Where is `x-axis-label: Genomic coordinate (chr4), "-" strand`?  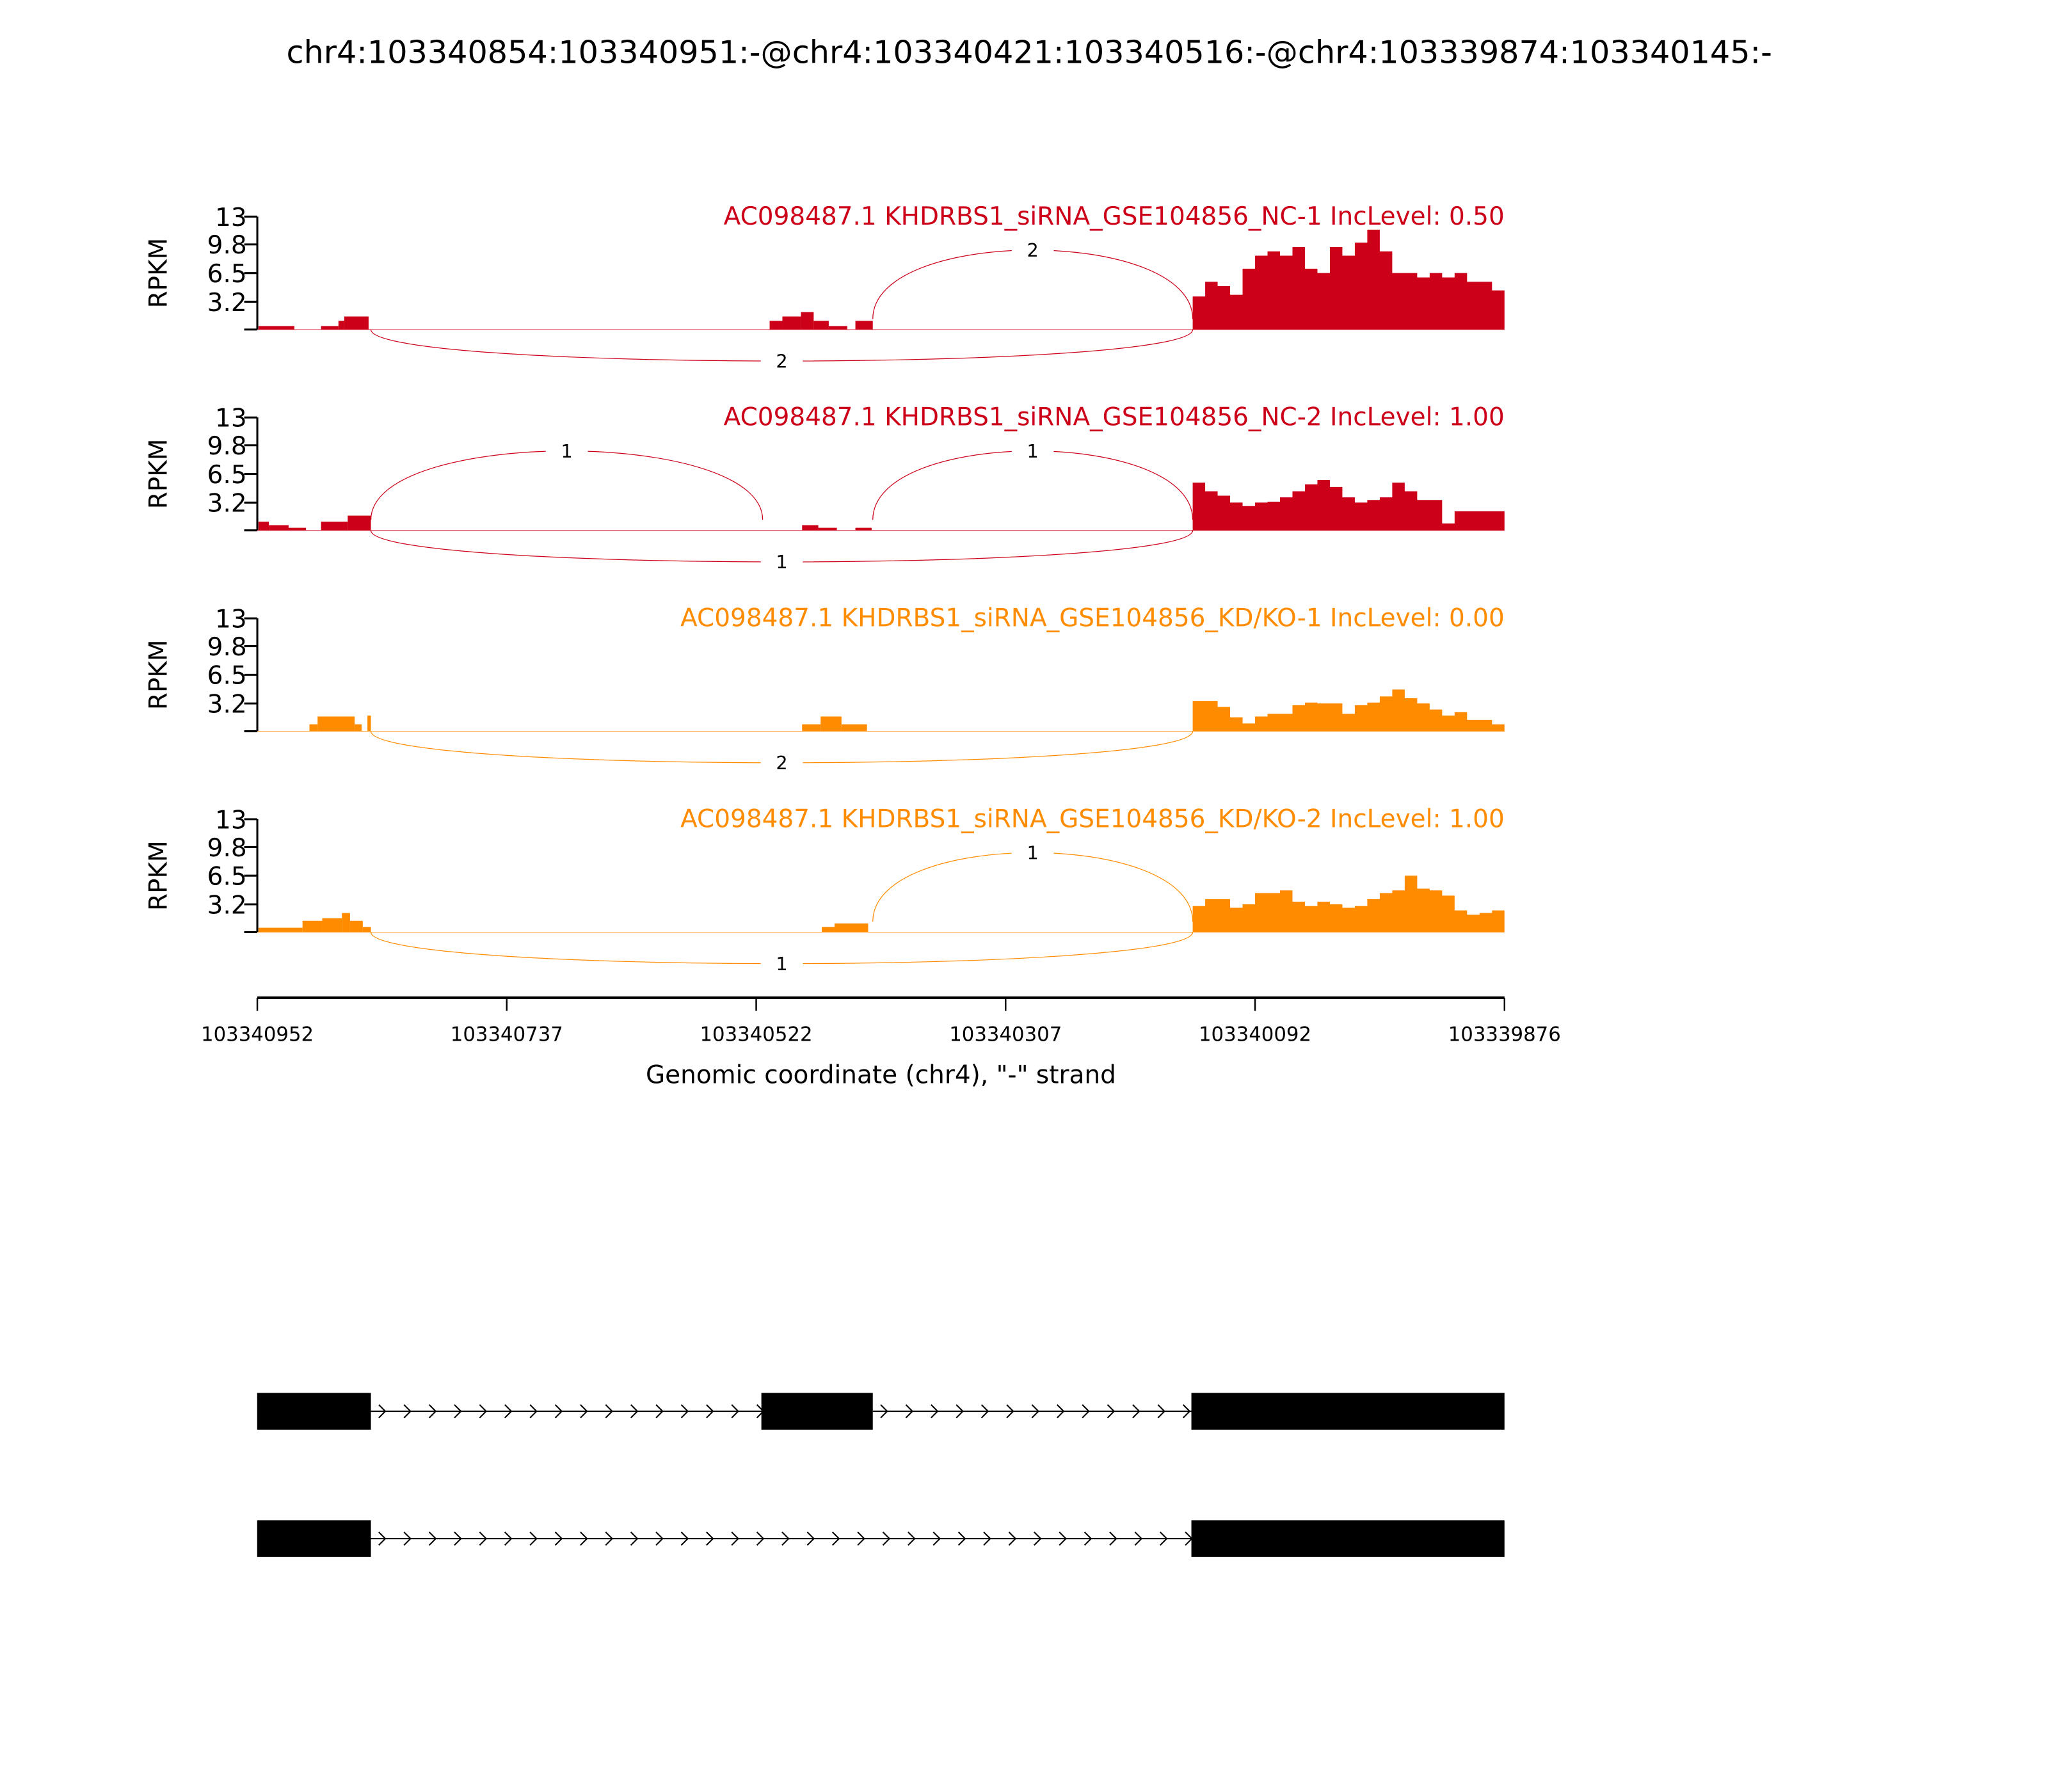
x-axis-label: Genomic coordinate (chr4), "-" strand is located at coordinates (881, 1074).